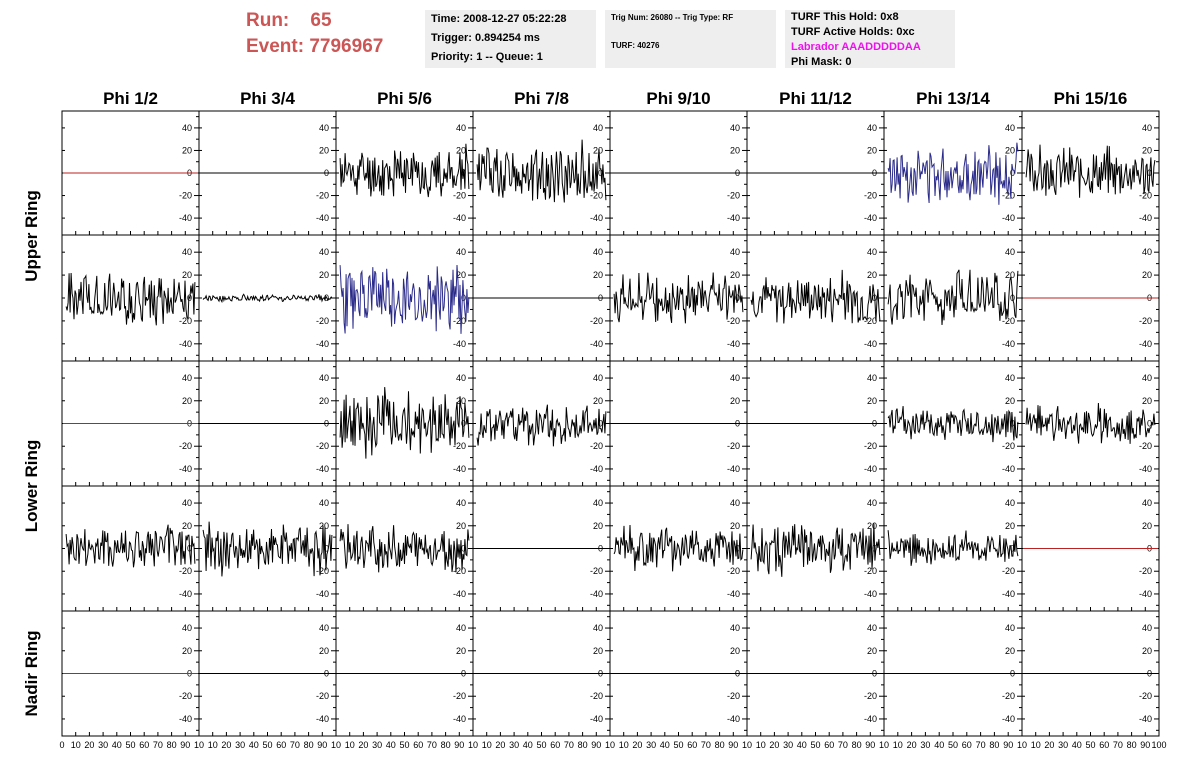  I want to click on column-header: Phi 9/10, so click(678, 98).